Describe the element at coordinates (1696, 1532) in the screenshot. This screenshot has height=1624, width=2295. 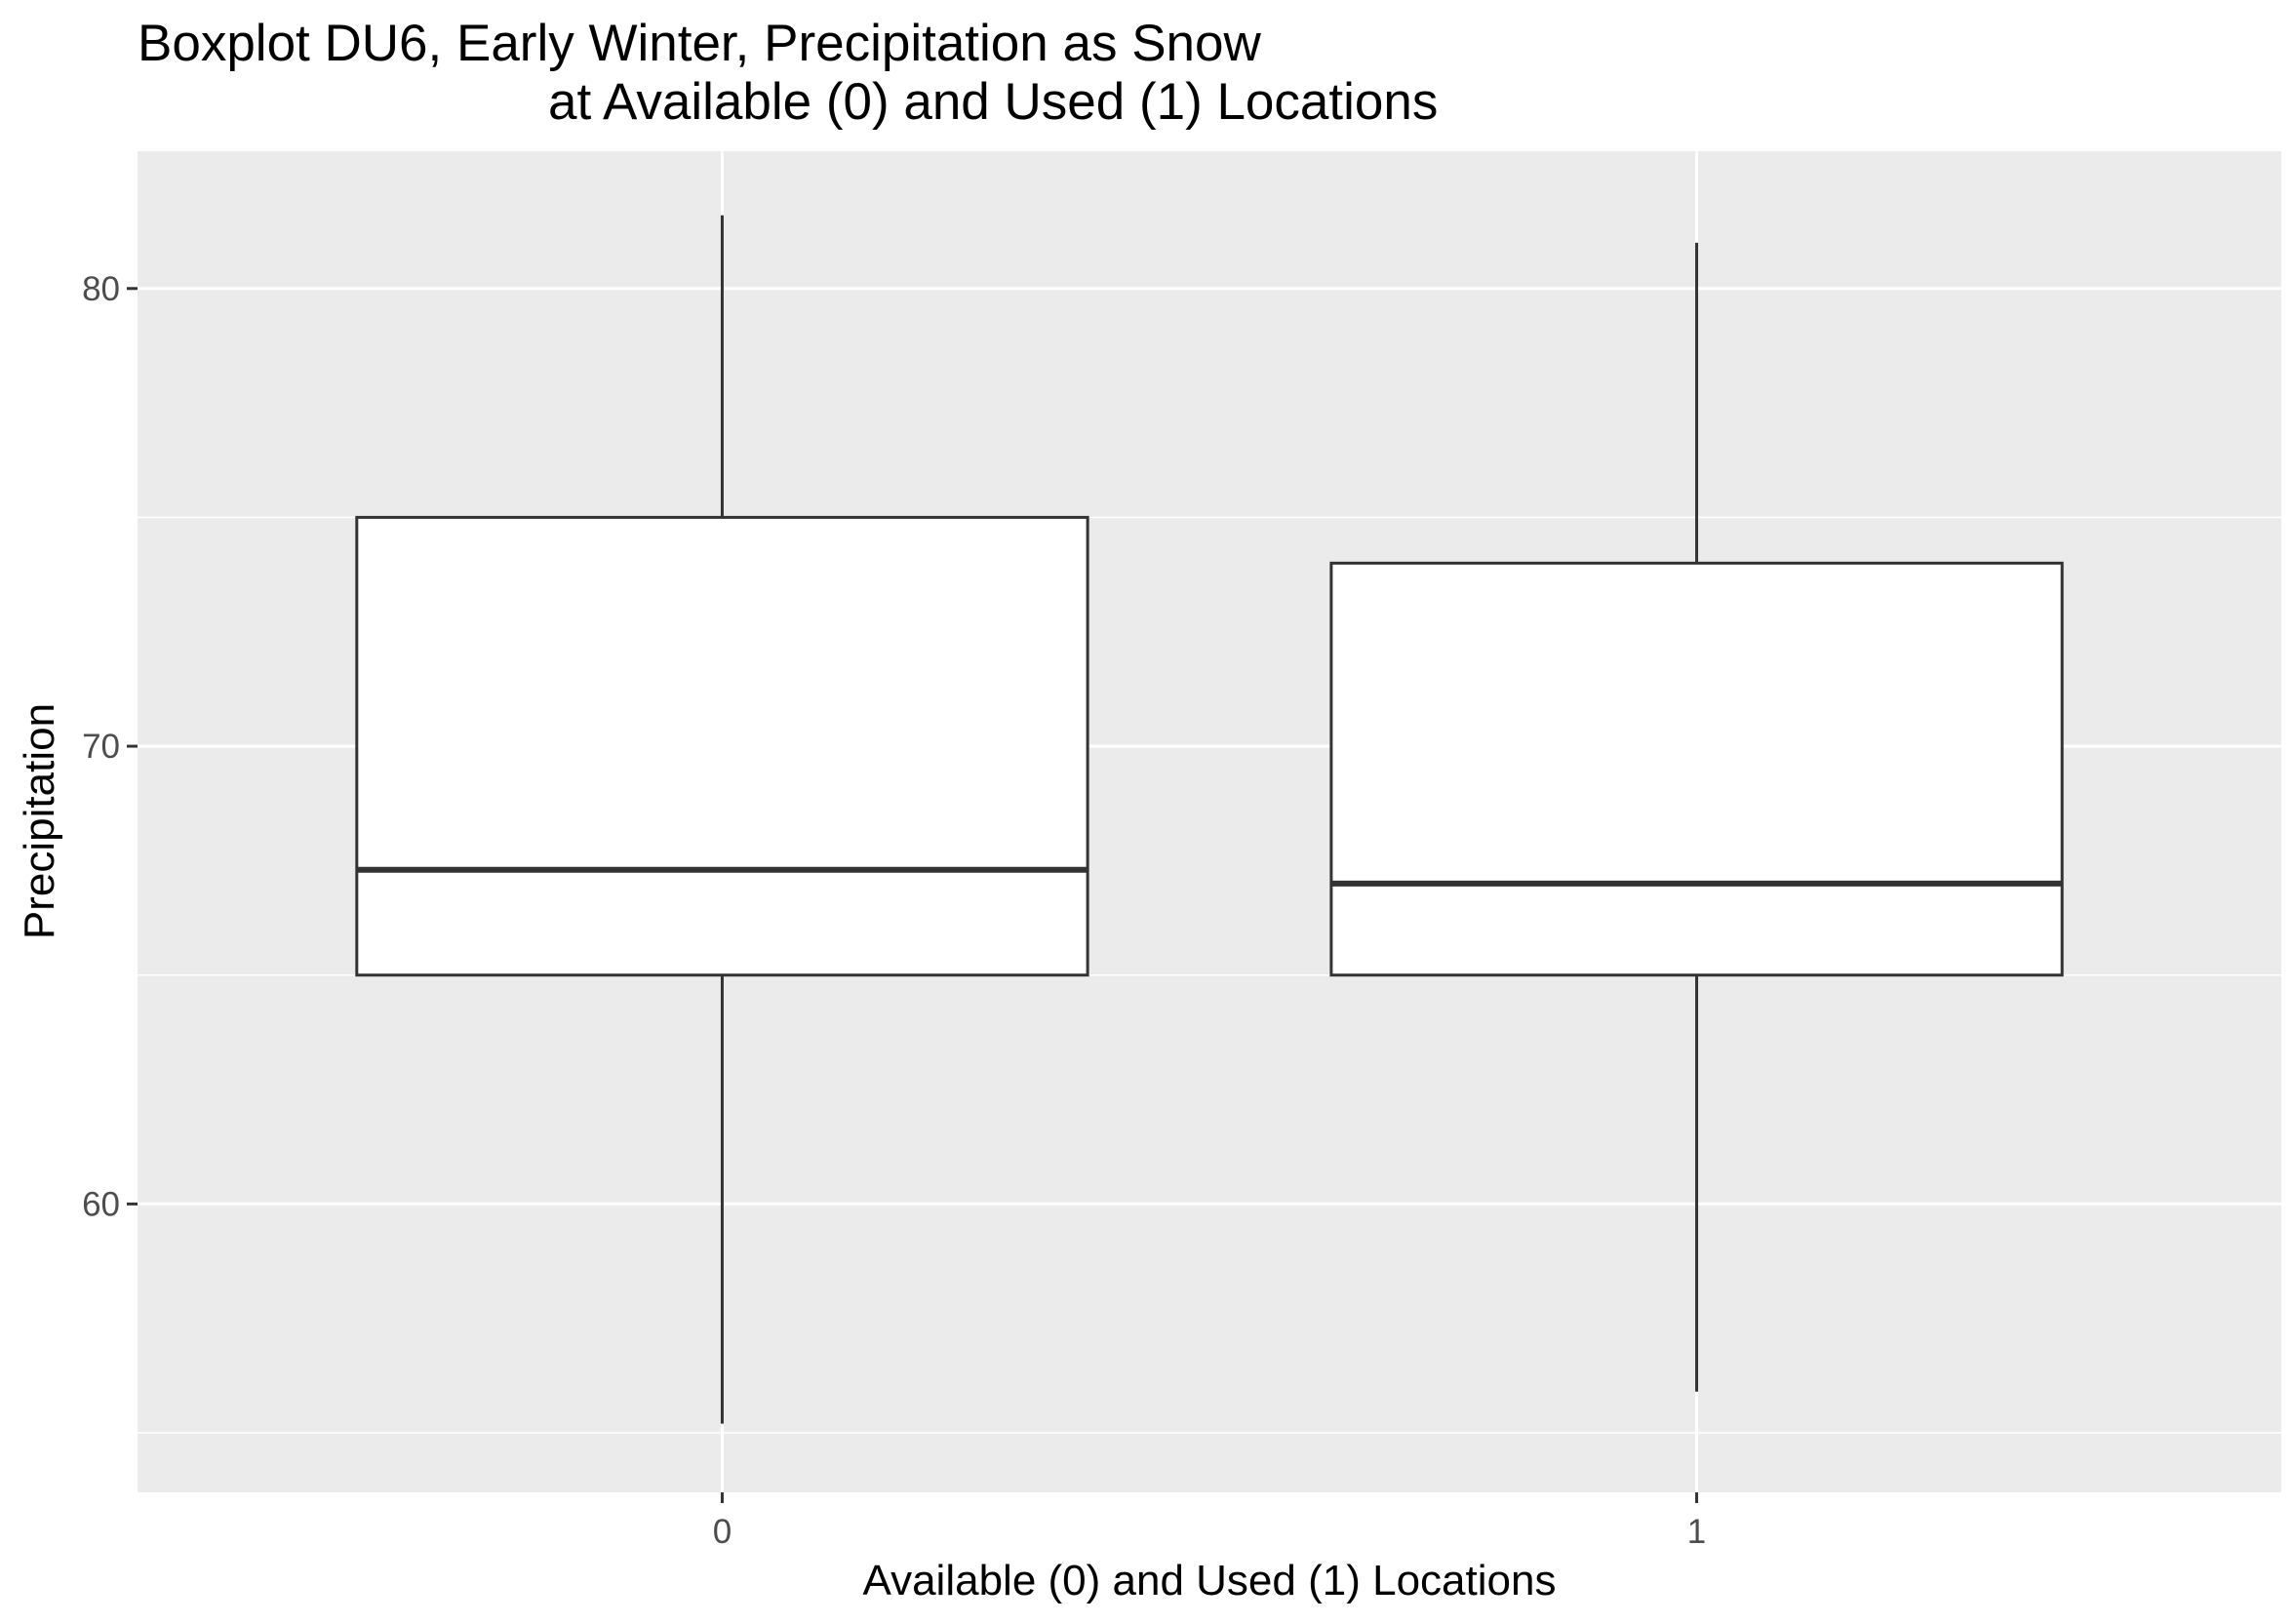
I see `x-tick-label: 1` at that location.